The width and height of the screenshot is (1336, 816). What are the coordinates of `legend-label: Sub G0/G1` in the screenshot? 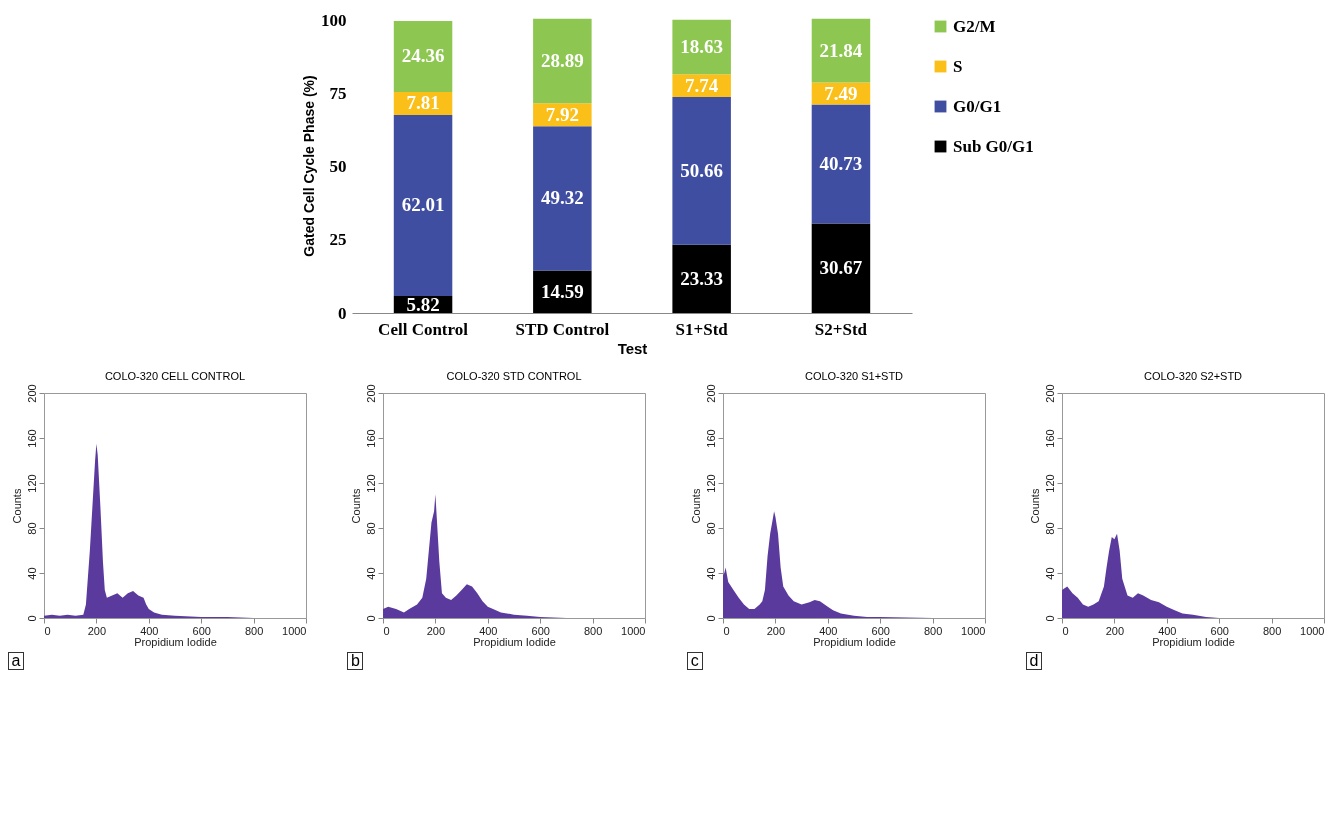 It's located at (993, 146).